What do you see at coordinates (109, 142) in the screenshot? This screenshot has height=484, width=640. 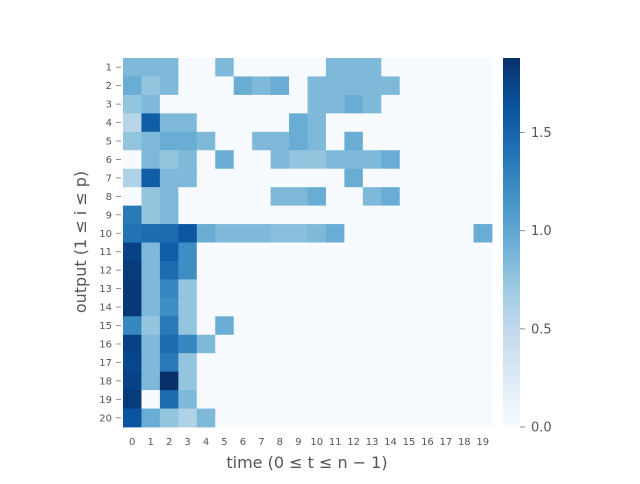 I see `y-tick-label: 5` at bounding box center [109, 142].